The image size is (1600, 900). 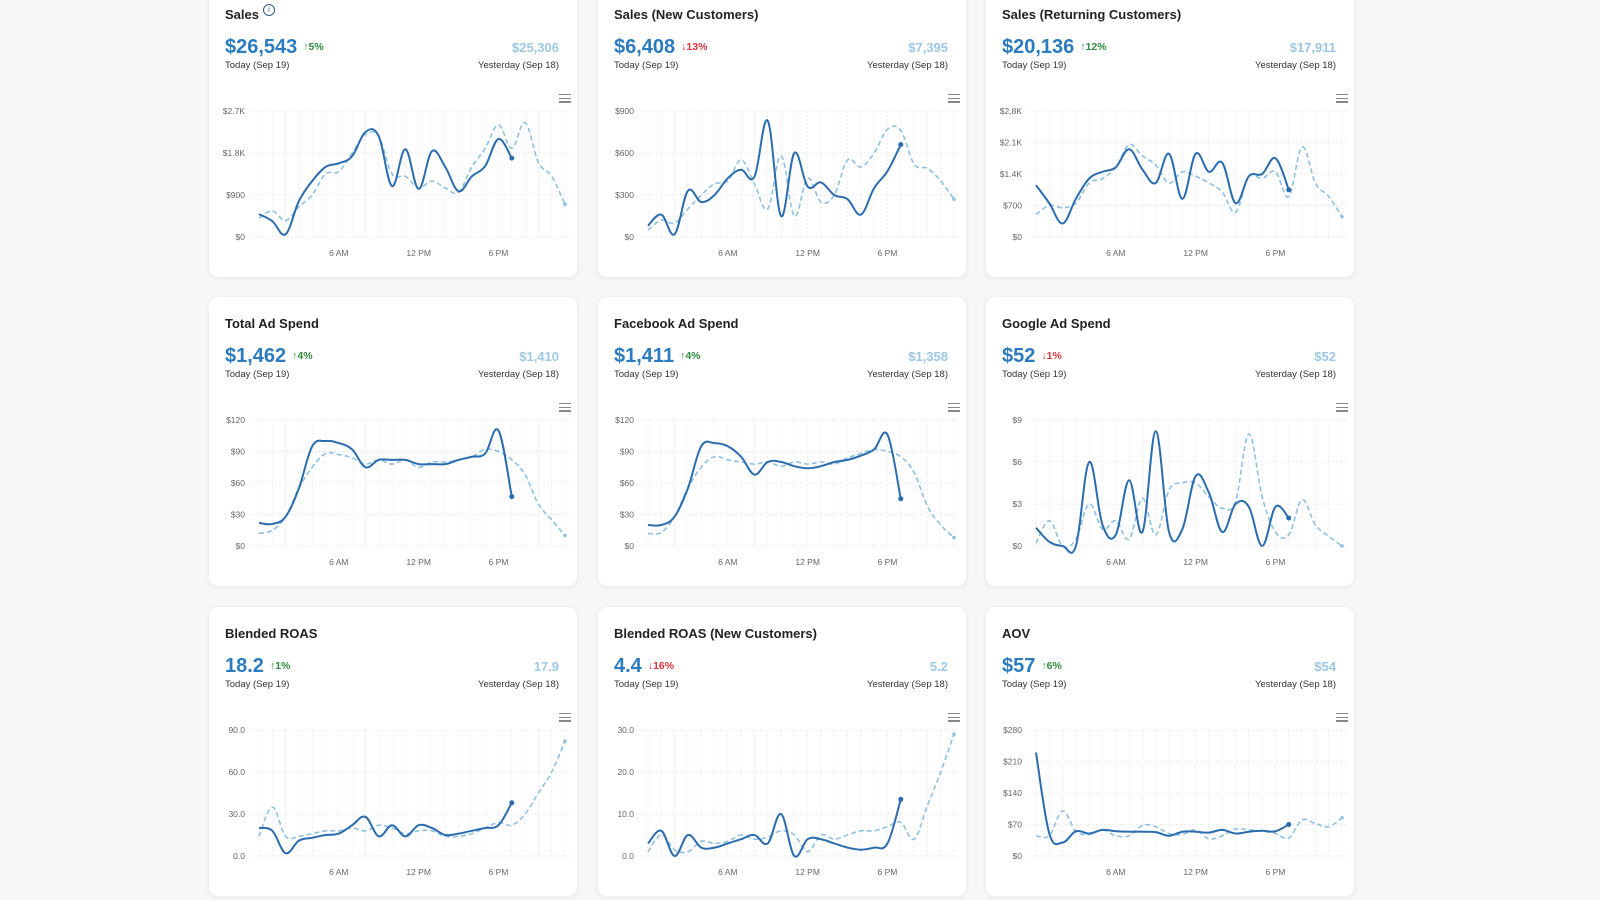 I want to click on card-title-text: AOV, so click(x=1016, y=633).